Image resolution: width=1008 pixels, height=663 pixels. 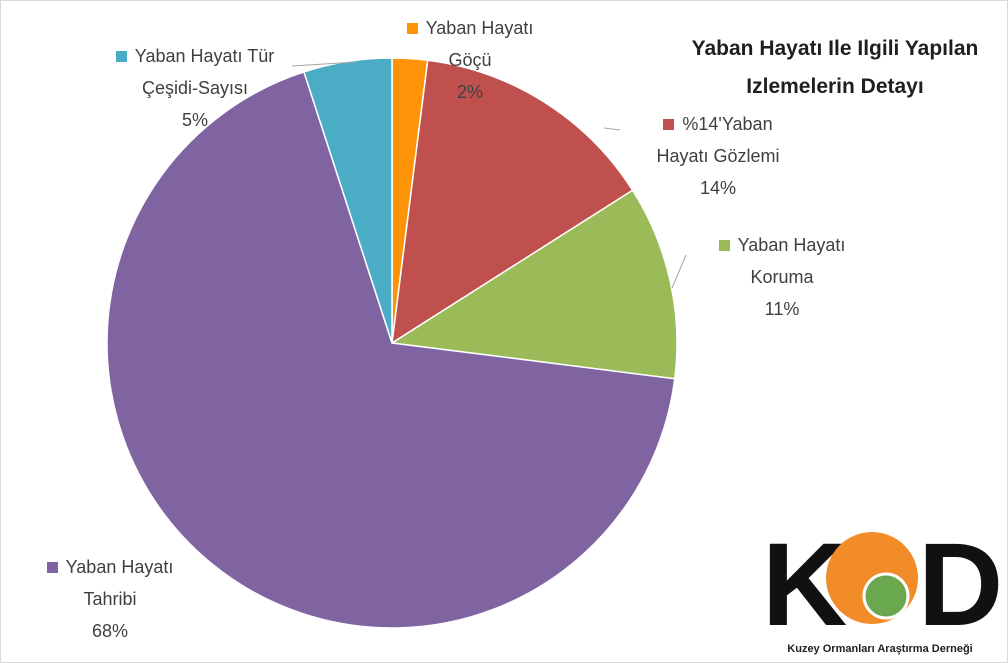 I want to click on label-name-row: Yaban Hayatı Tahribi, so click(x=110, y=583).